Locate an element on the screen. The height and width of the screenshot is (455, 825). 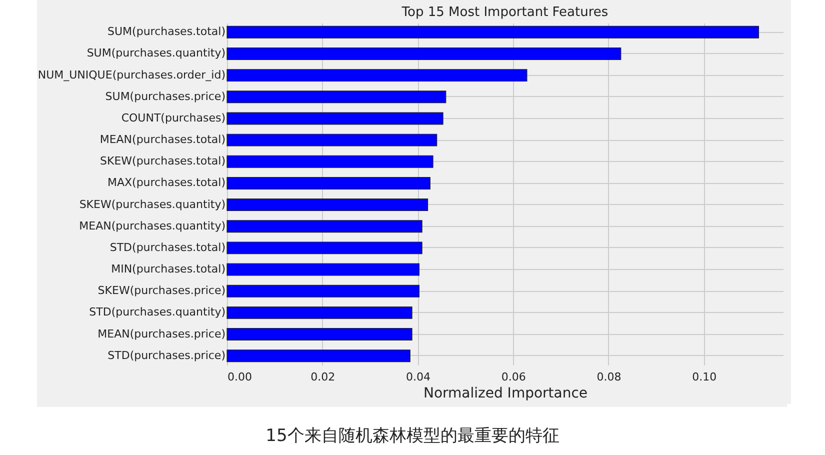
y-tick-label: MEAN(purchases.price) is located at coordinates (162, 333).